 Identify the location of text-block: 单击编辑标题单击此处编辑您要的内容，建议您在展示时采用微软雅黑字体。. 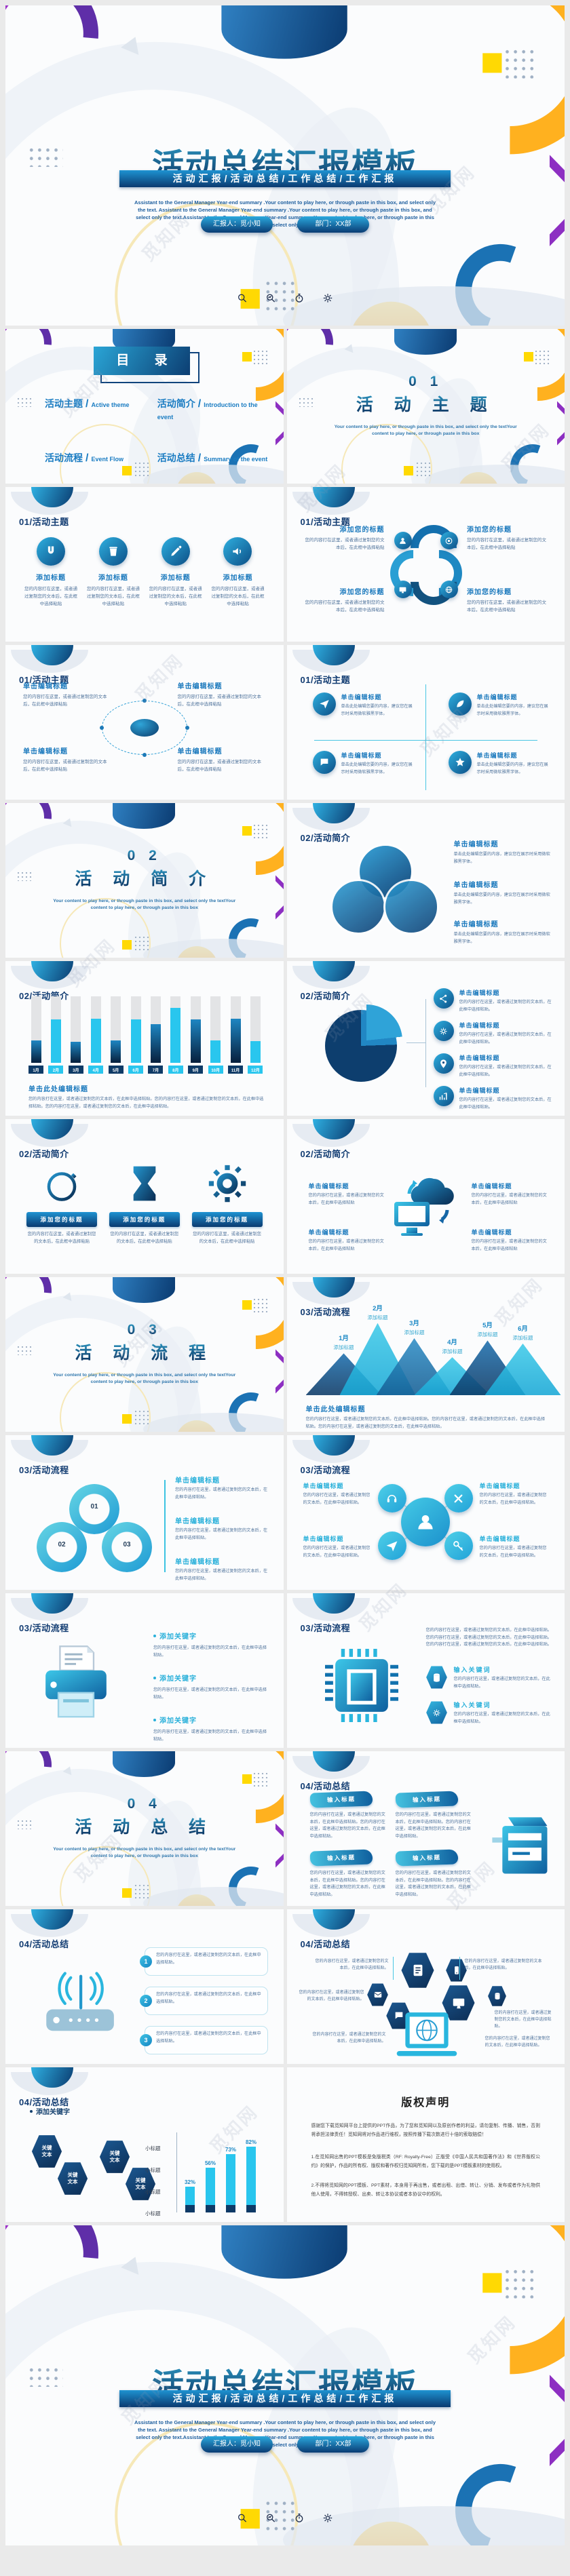
(503, 931).